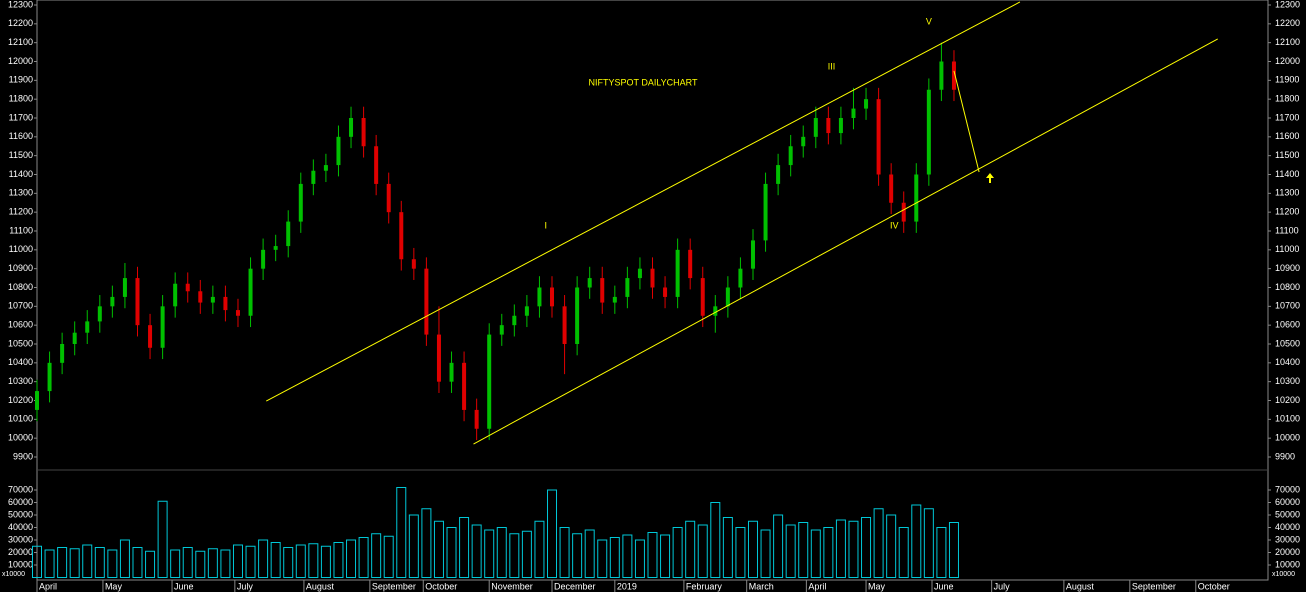  I want to click on x-tick-label: June, so click(944, 586).